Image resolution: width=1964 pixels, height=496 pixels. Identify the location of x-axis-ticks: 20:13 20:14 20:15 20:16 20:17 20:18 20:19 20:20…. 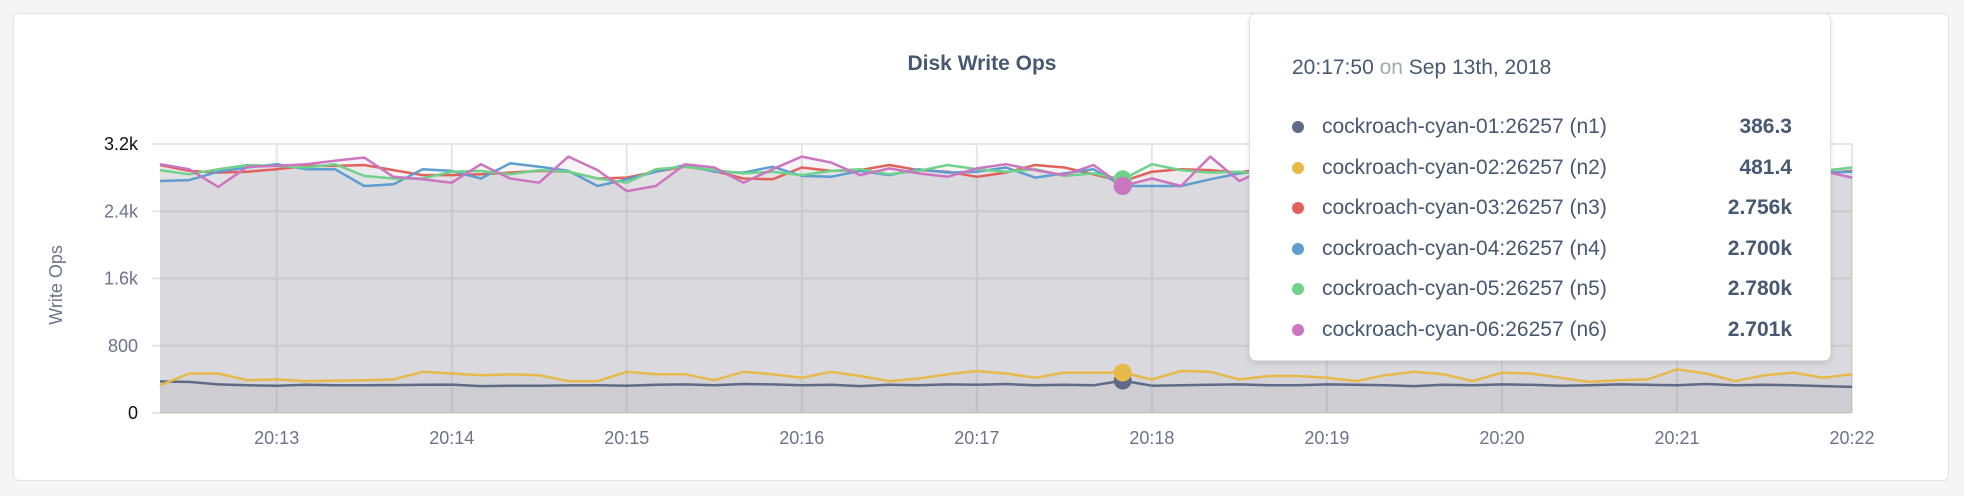
(1064, 438).